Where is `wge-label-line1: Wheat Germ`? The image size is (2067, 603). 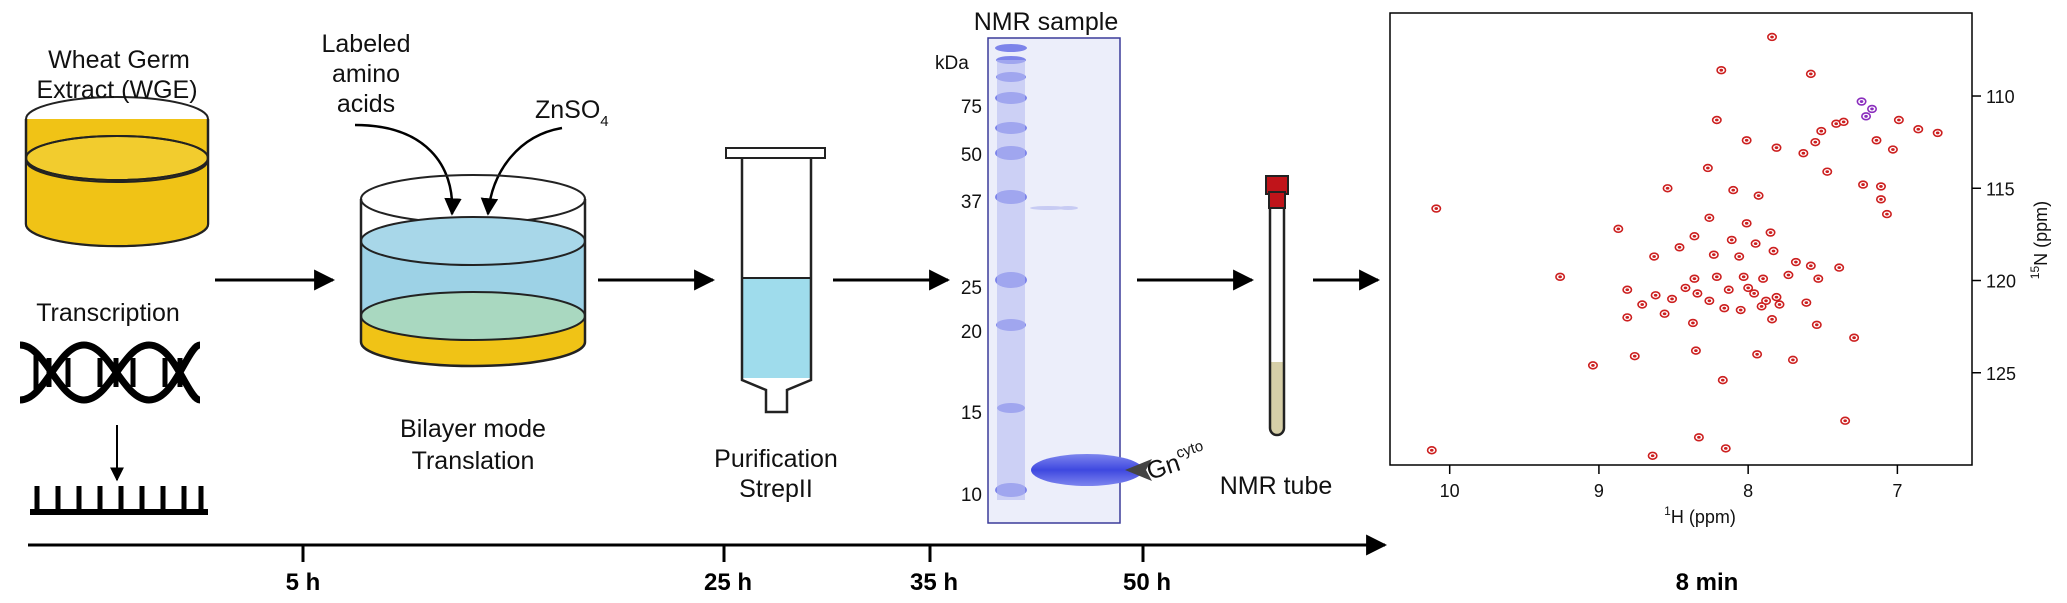
wge-label-line1: Wheat Germ is located at coordinates (119, 60).